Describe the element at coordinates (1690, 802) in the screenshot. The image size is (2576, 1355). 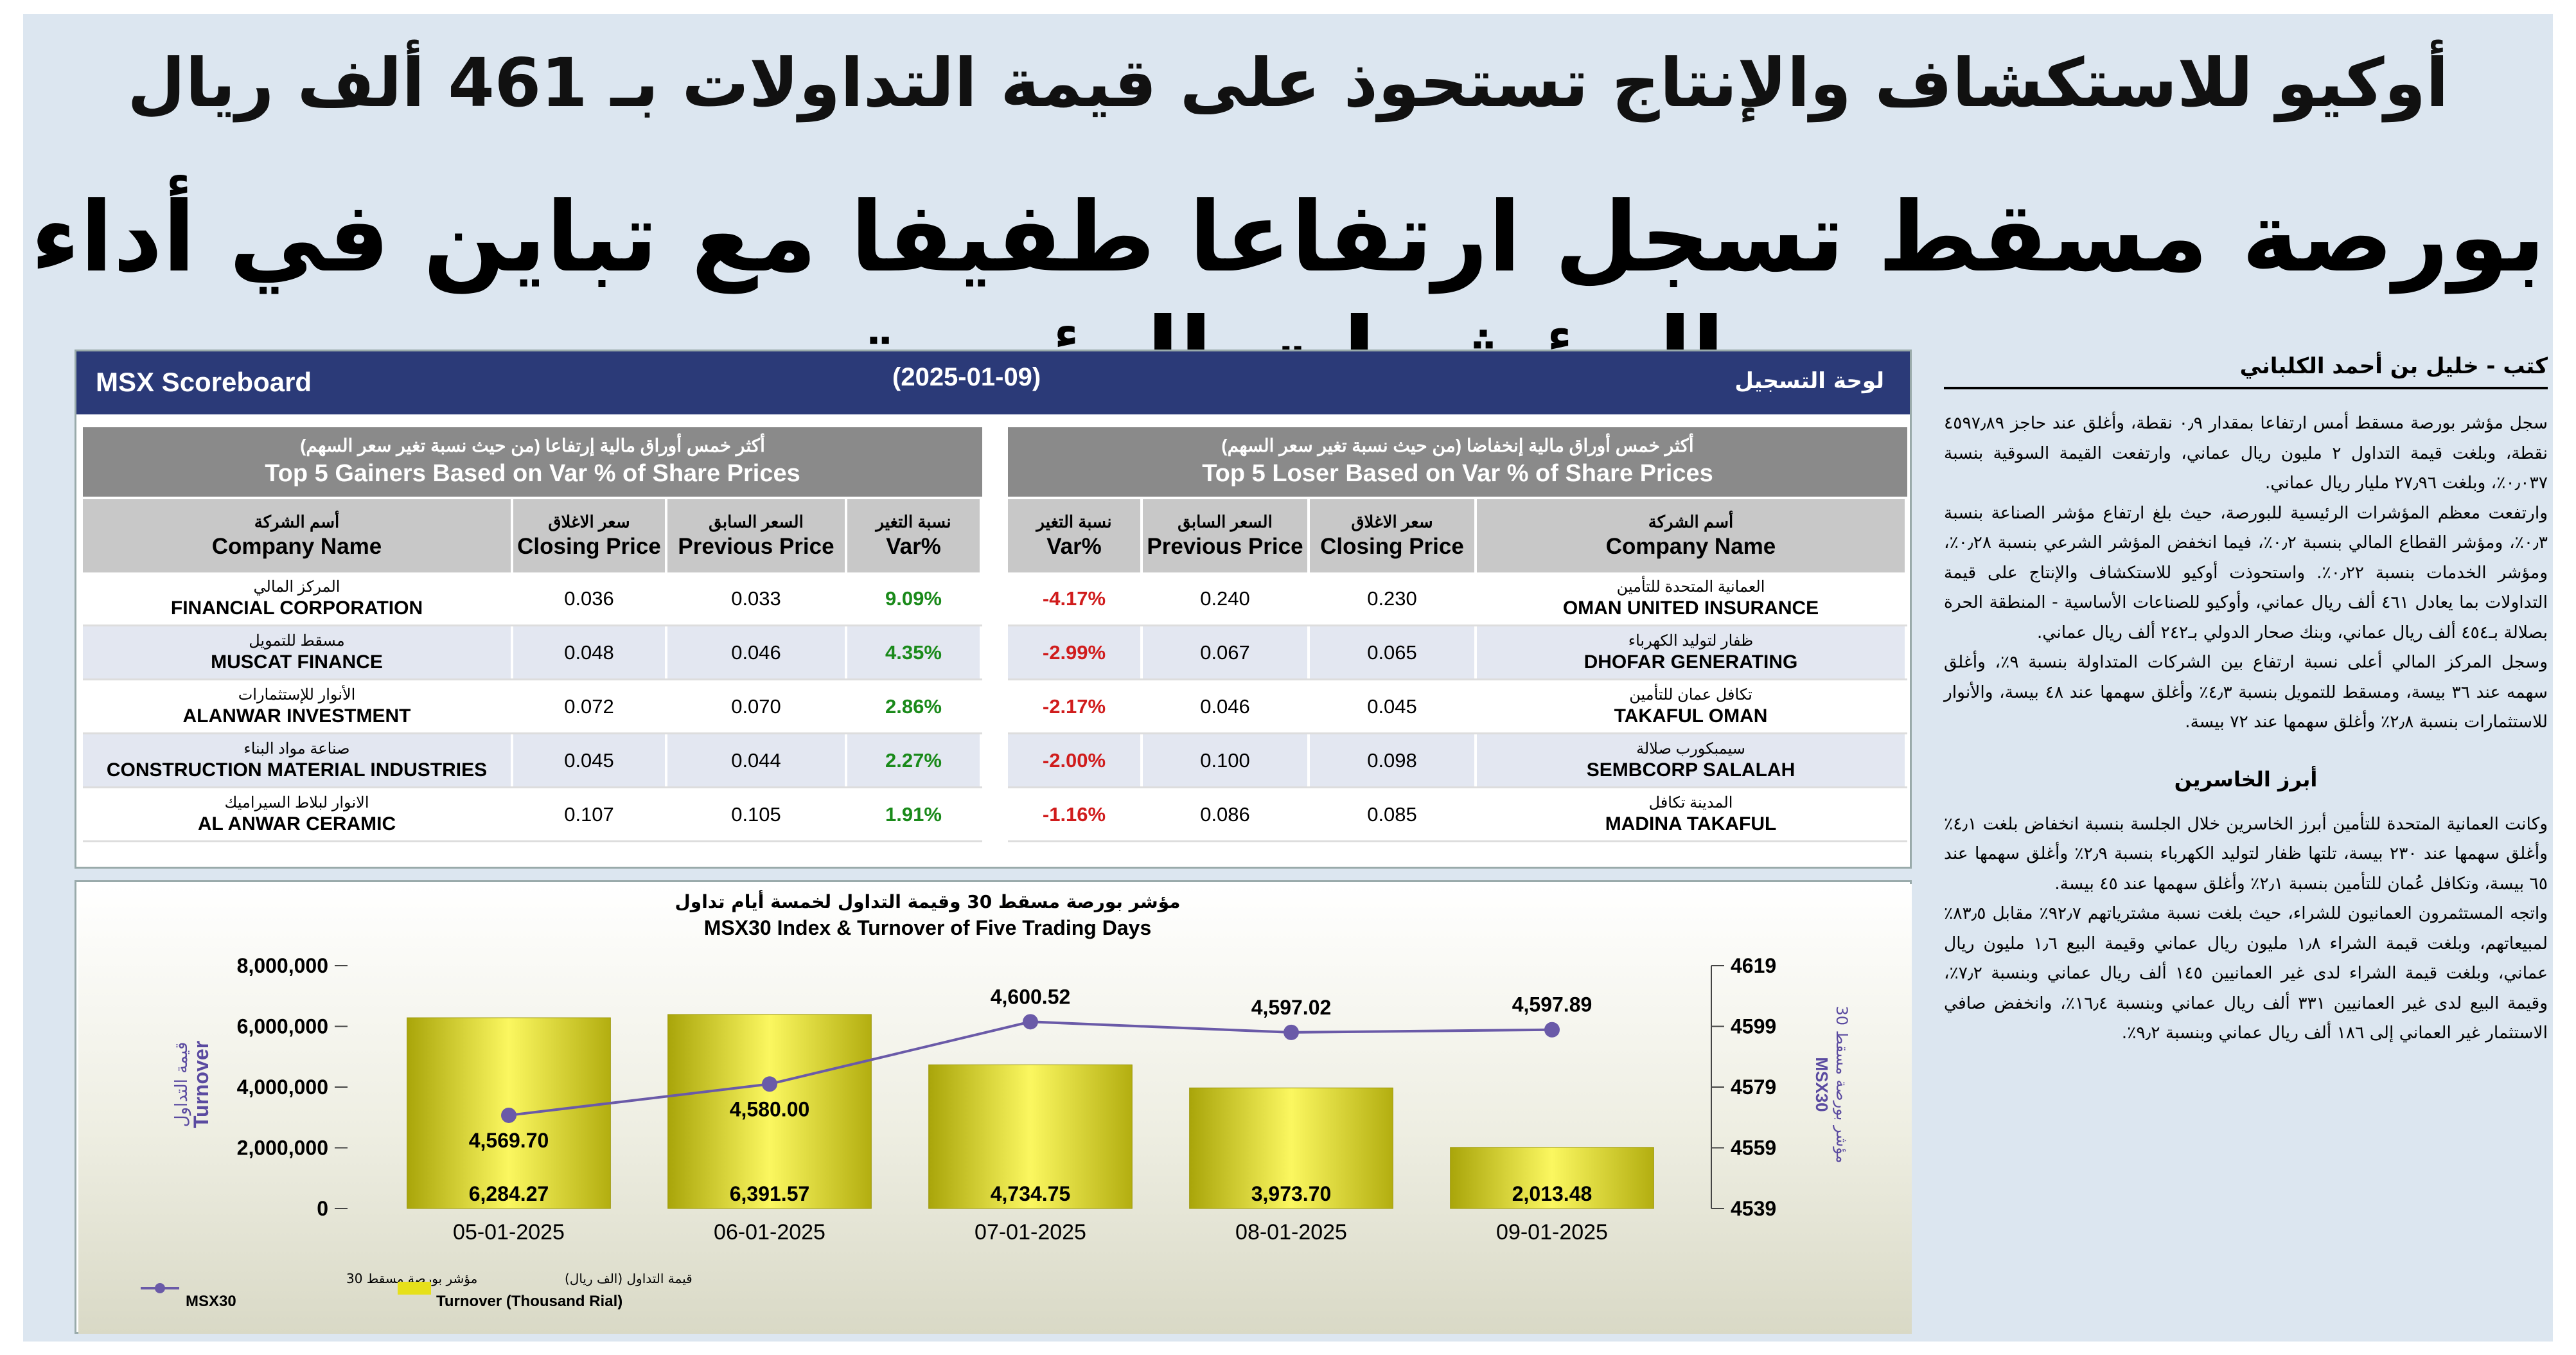
I see `company-name-ar: المدينة تكافل` at that location.